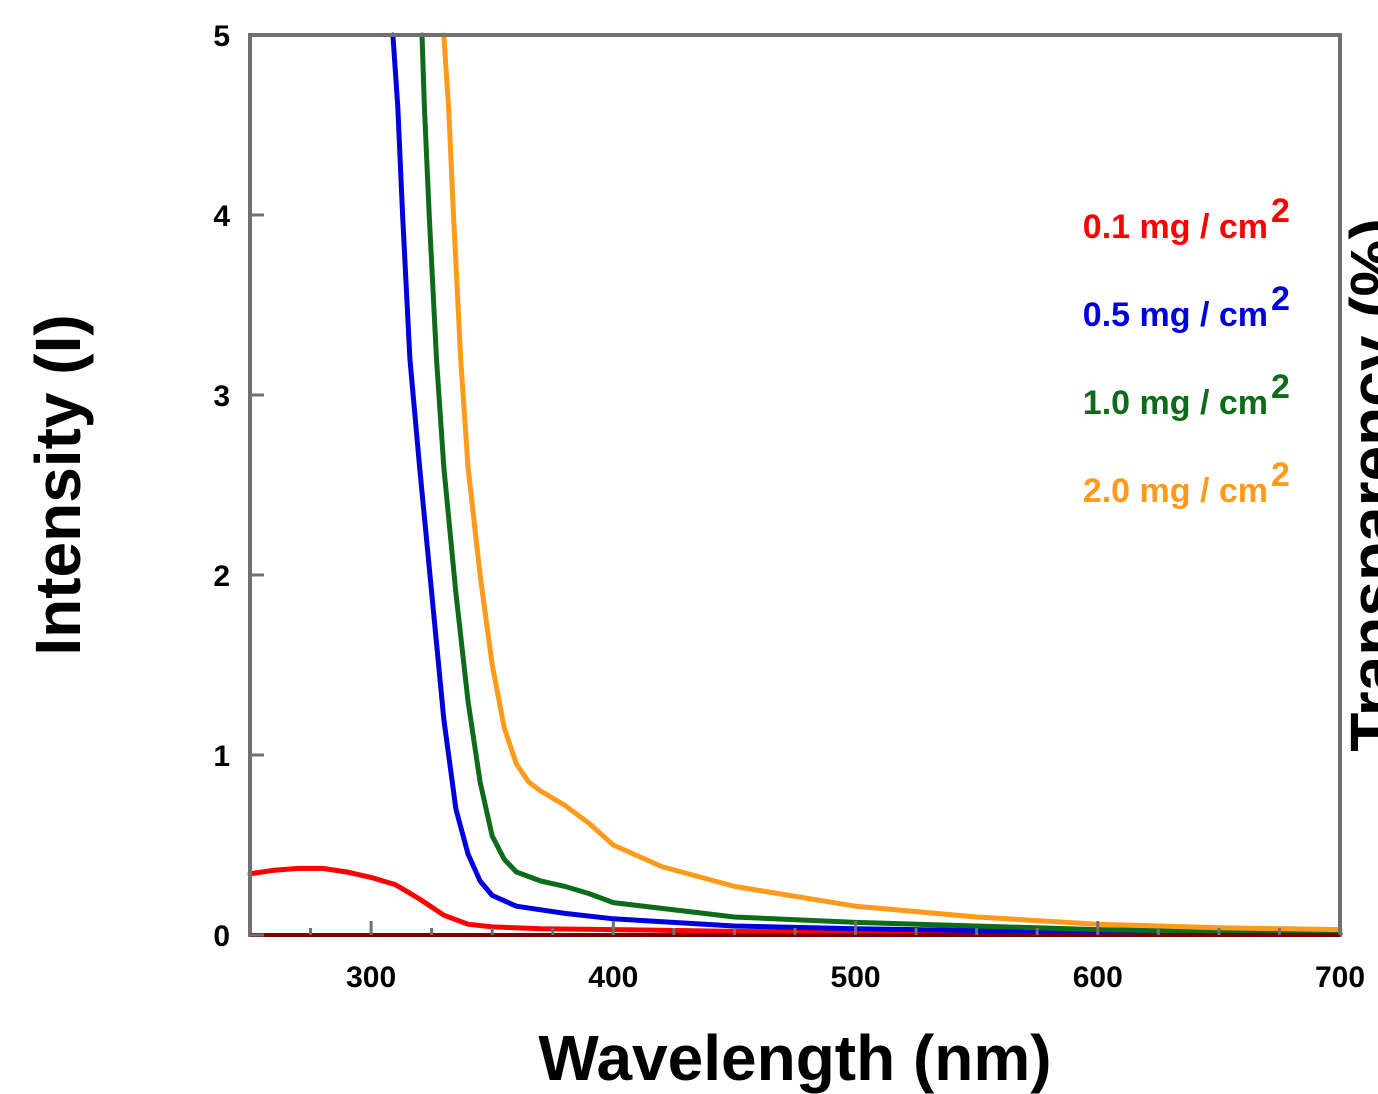 This screenshot has width=1378, height=1094. What do you see at coordinates (371, 977) in the screenshot?
I see `x-tick-label: 300` at bounding box center [371, 977].